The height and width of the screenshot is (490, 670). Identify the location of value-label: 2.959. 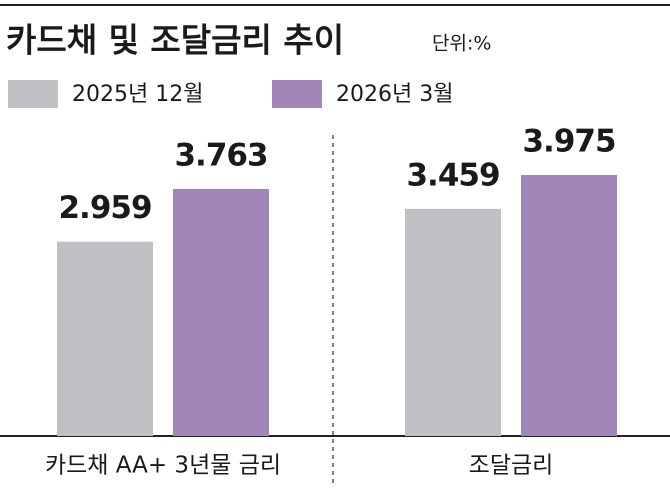
(104, 208).